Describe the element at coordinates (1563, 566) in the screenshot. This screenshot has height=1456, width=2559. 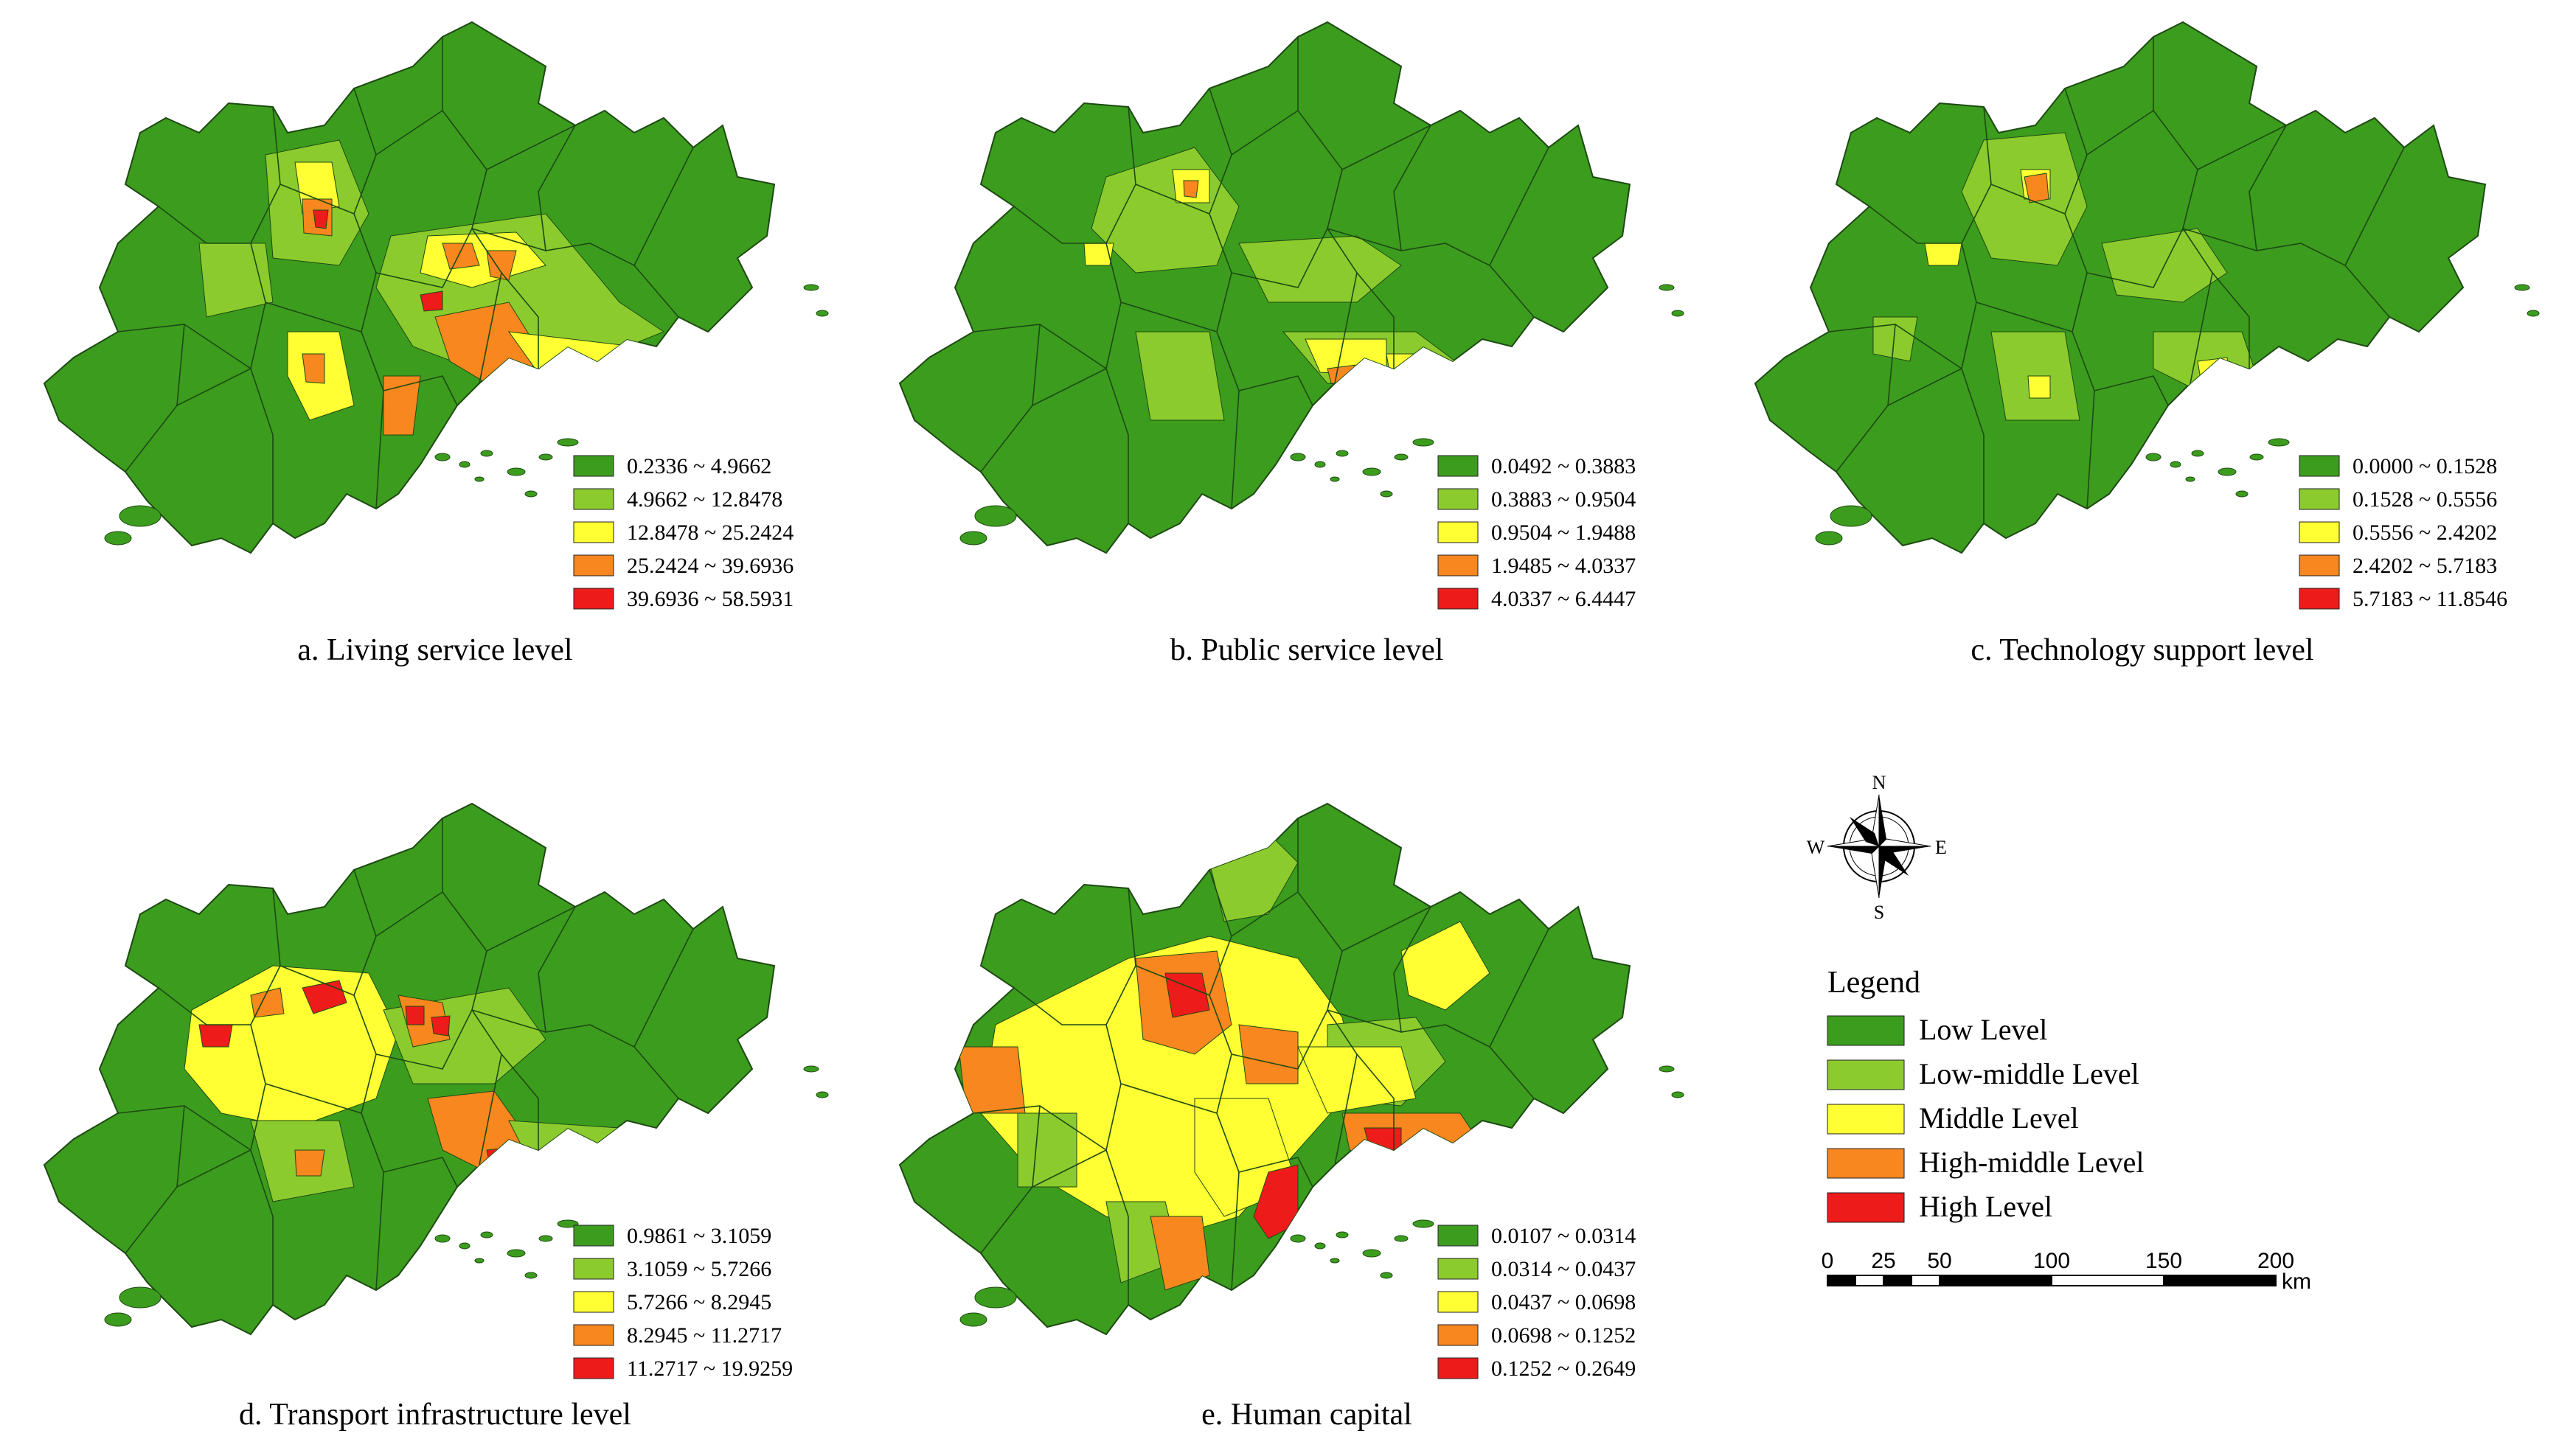
I see `legend-class-label: 1.9485 ~ 4.0337` at that location.